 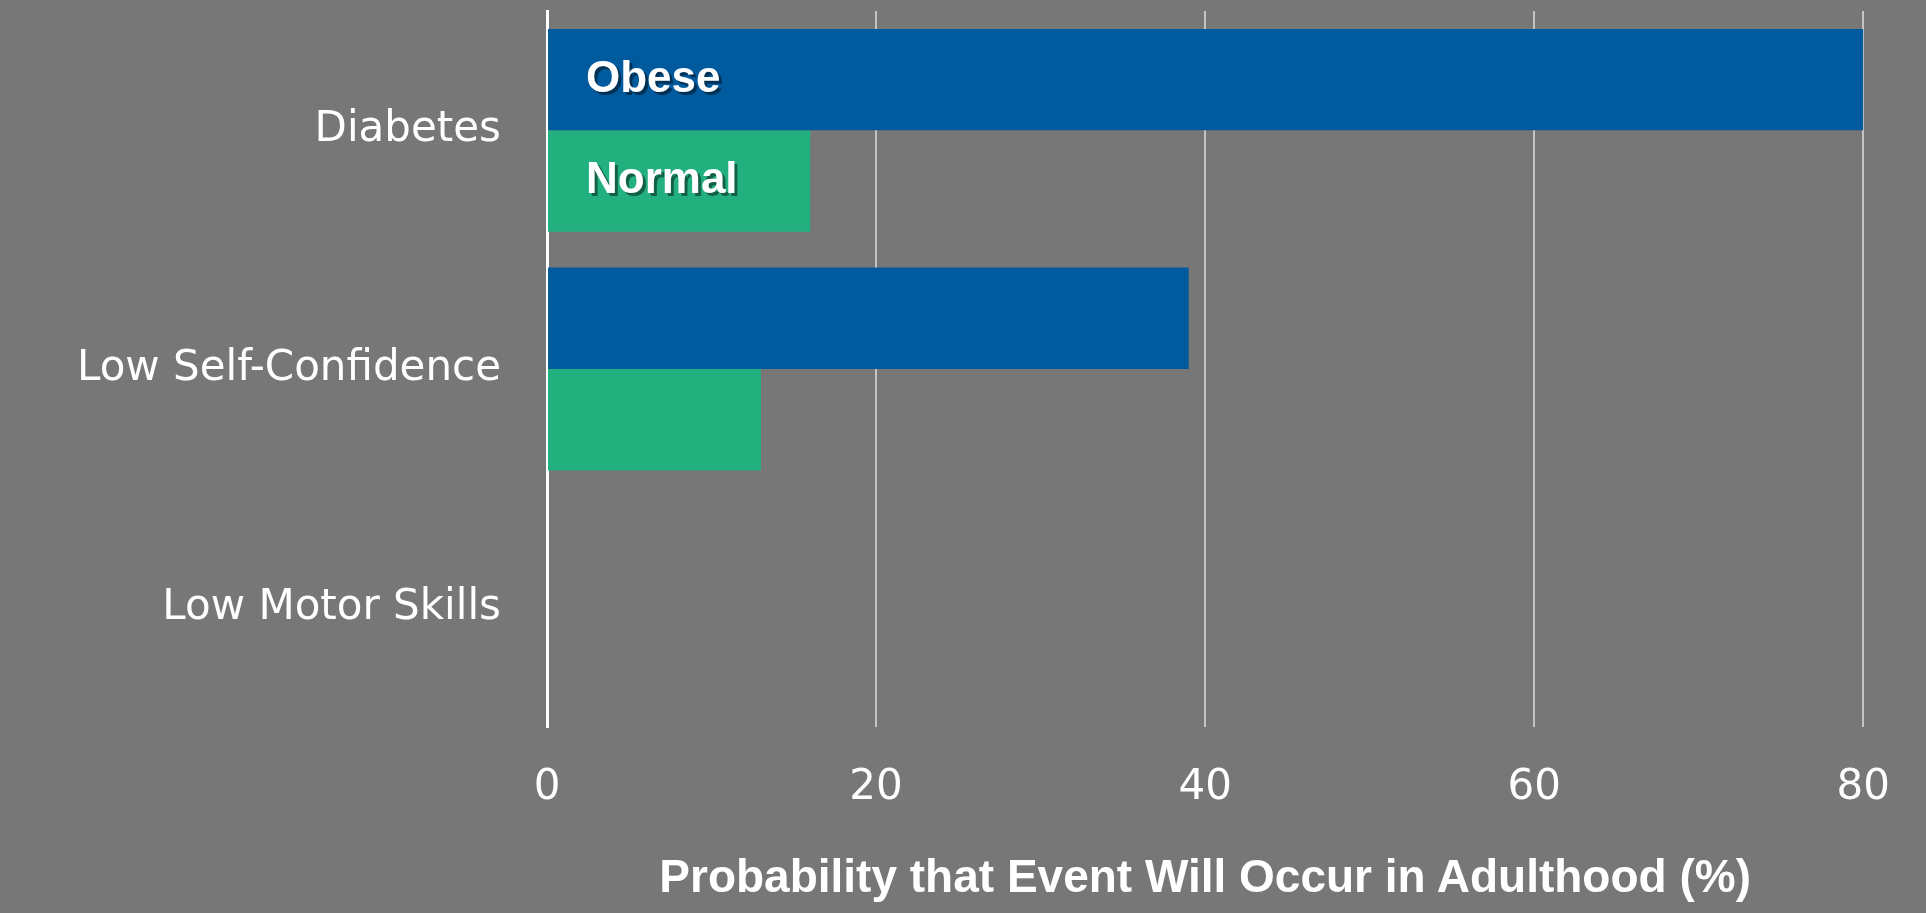 What do you see at coordinates (1863, 785) in the screenshot?
I see `x-tick-label: 80` at bounding box center [1863, 785].